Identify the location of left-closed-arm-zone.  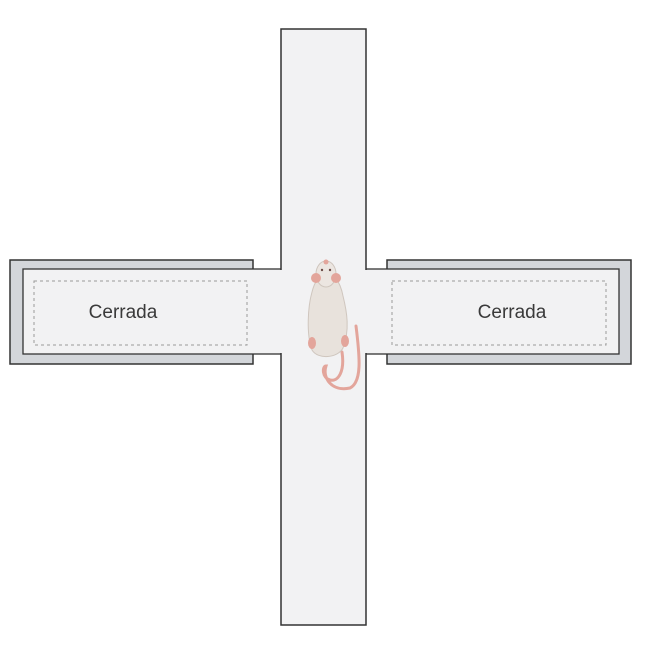
(140, 313).